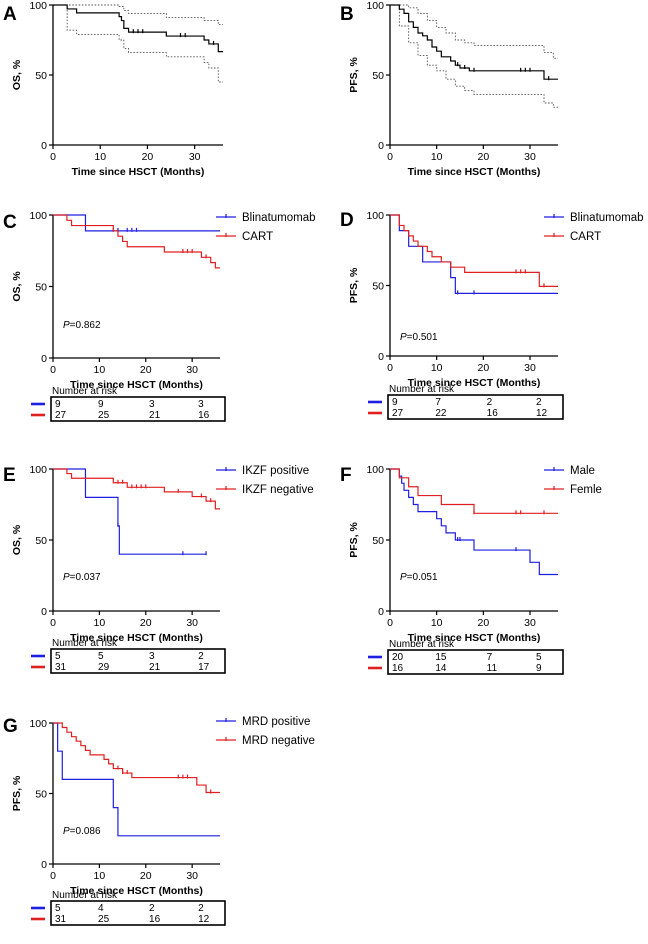 Image resolution: width=648 pixels, height=944 pixels. What do you see at coordinates (607, 218) in the screenshot?
I see `legend-label: Blinatumomab` at bounding box center [607, 218].